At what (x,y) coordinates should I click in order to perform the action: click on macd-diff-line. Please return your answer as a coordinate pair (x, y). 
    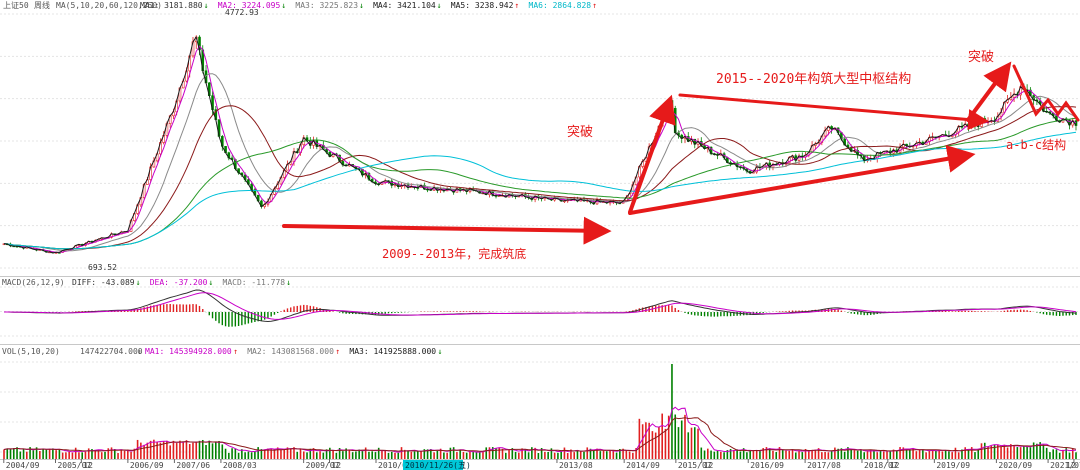
    Looking at the image, I should click on (540, 306).